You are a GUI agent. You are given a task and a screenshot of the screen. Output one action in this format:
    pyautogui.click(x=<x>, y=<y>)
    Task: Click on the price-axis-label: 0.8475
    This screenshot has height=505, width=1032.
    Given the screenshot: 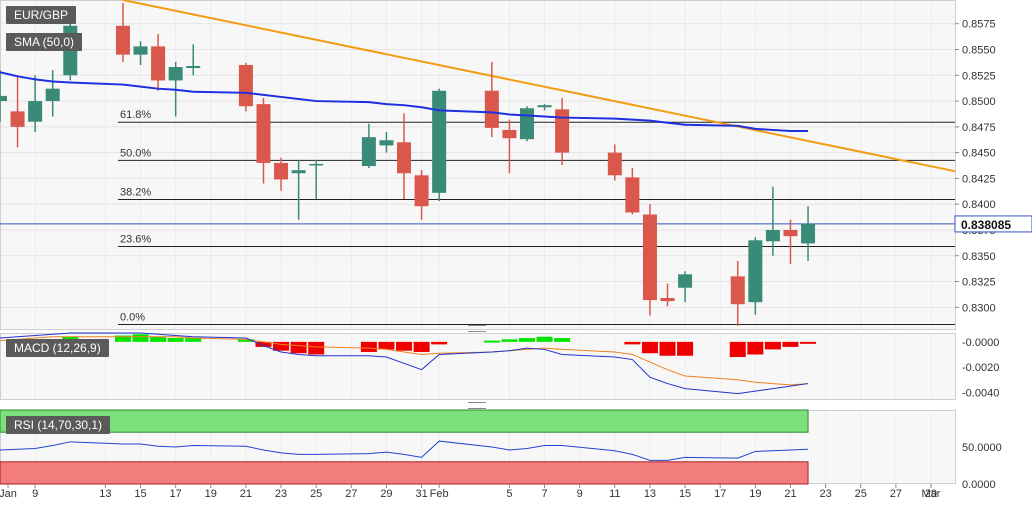 What is the action you would take?
    pyautogui.click(x=979, y=128)
    